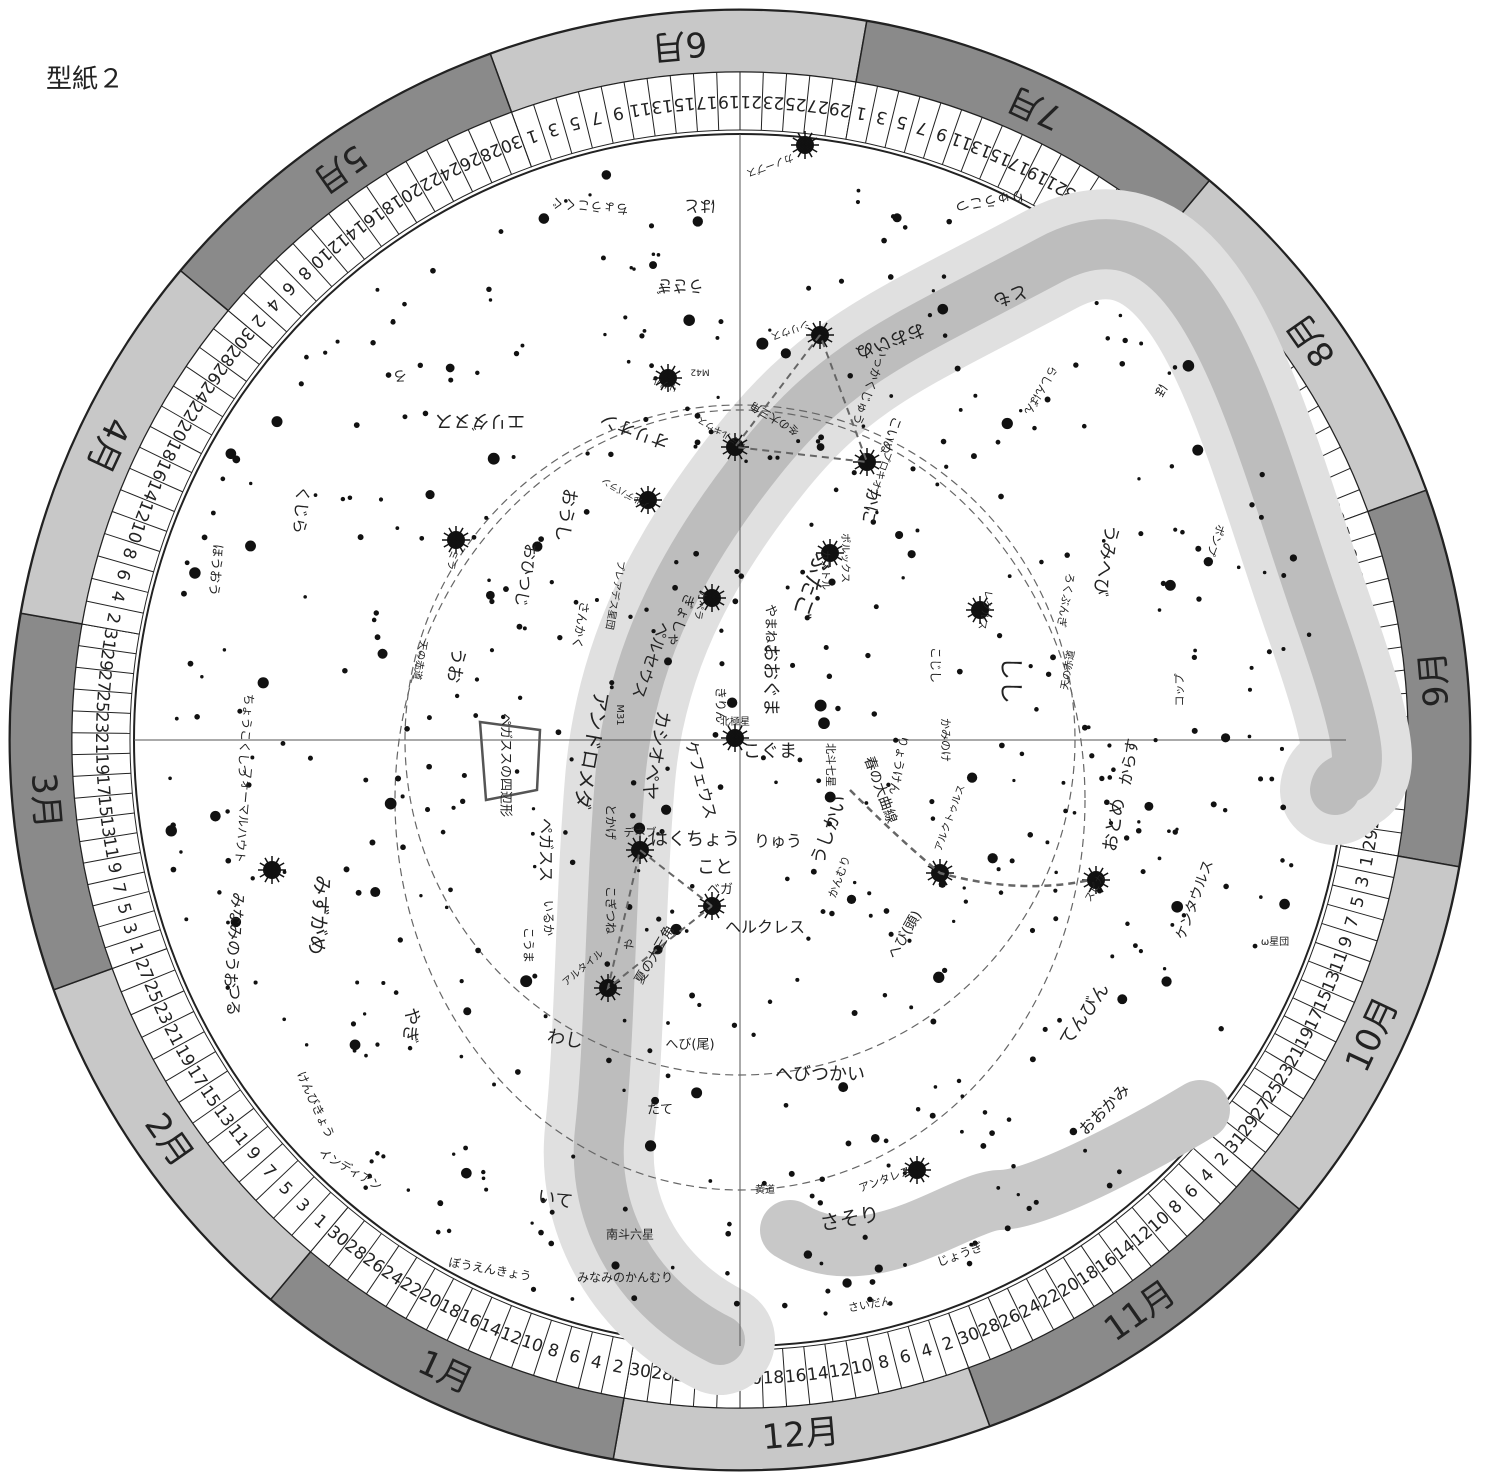 The image size is (1490, 1477). What do you see at coordinates (117, 596) in the screenshot?
I see `day-label: 4` at bounding box center [117, 596].